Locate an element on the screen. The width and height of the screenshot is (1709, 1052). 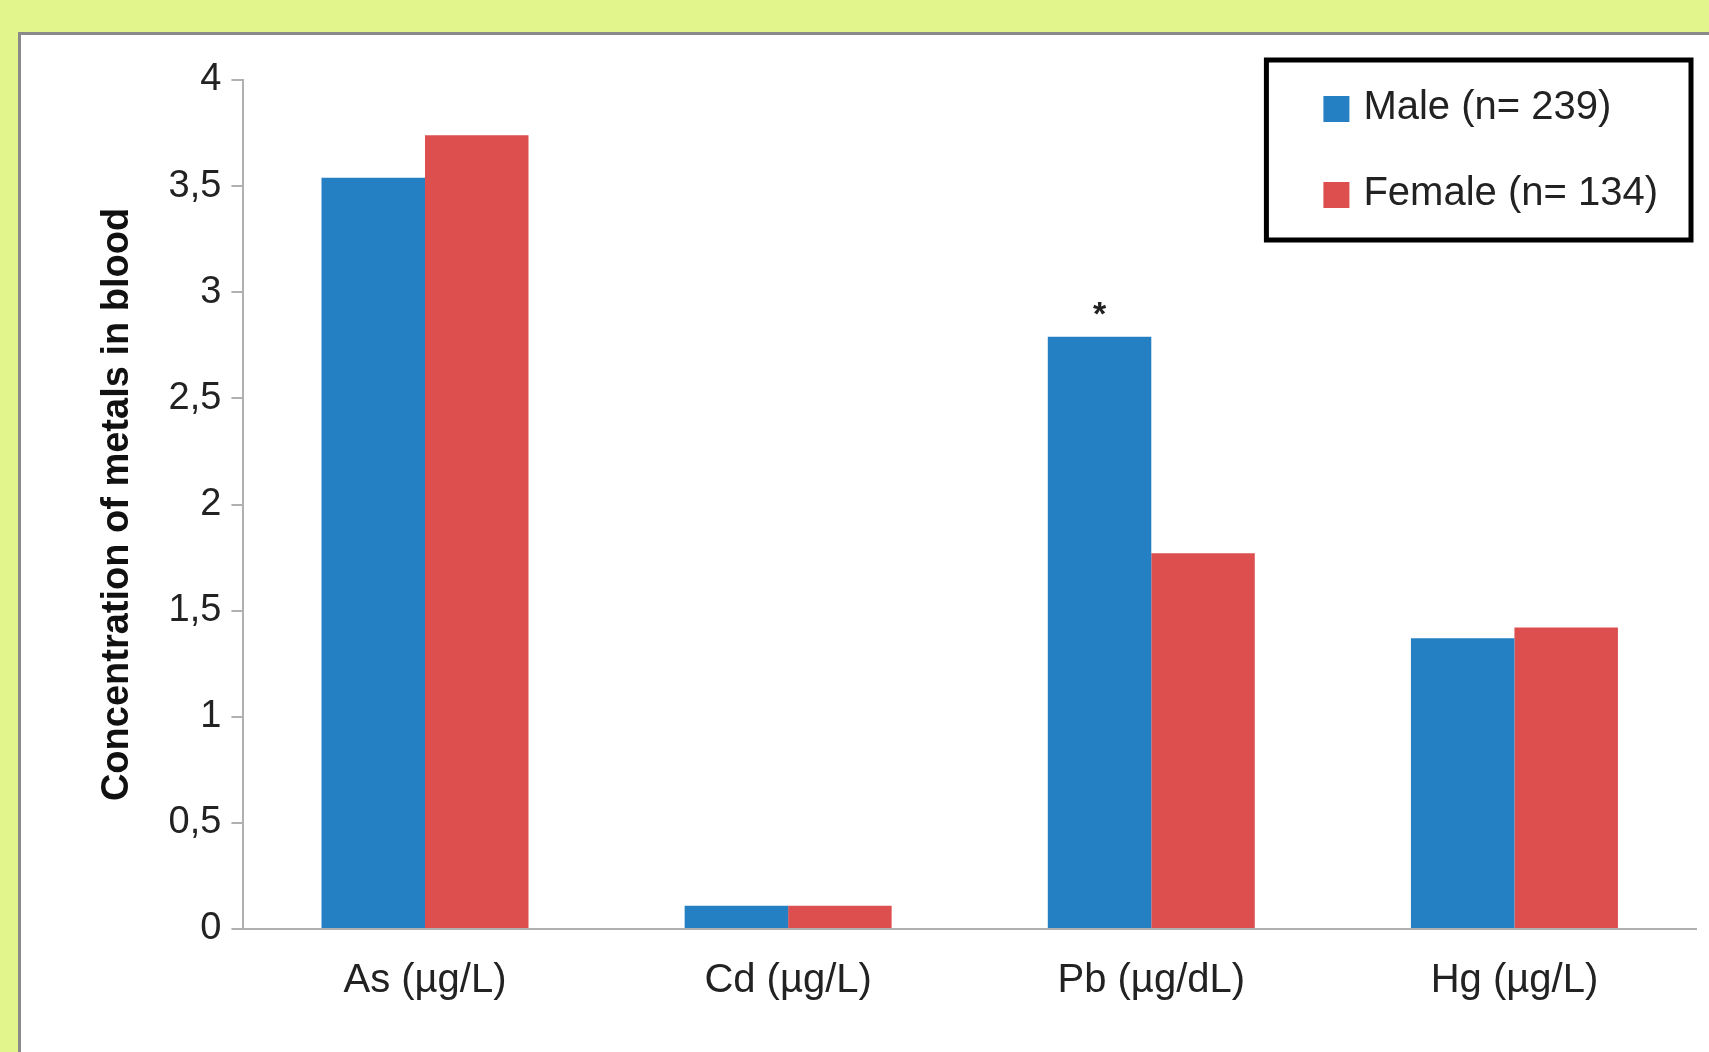
y-tick-label: 3,5 is located at coordinates (195, 183).